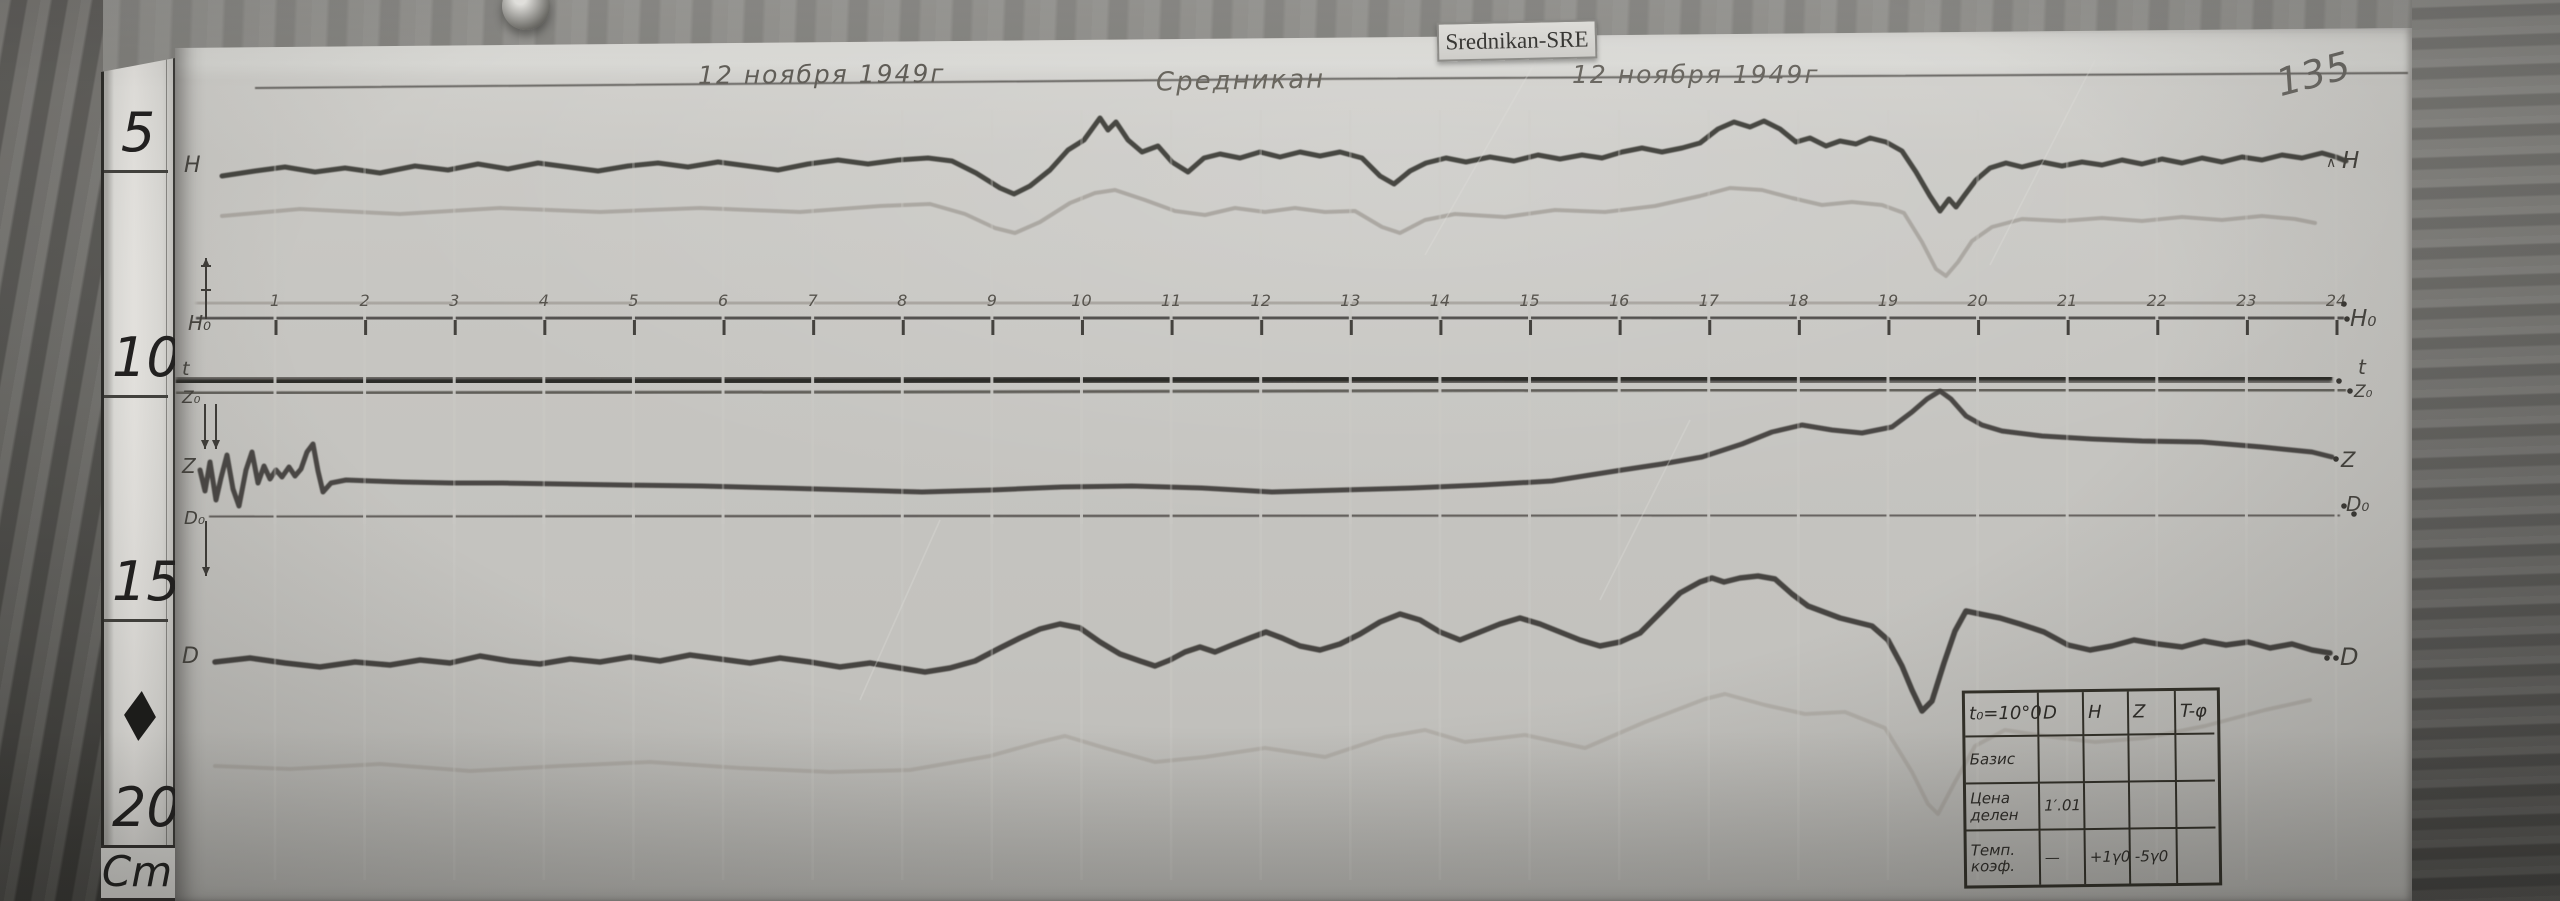 This screenshot has width=2560, height=901. What do you see at coordinates (146, 357) in the screenshot?
I see `ruler-mark-10: 10` at bounding box center [146, 357].